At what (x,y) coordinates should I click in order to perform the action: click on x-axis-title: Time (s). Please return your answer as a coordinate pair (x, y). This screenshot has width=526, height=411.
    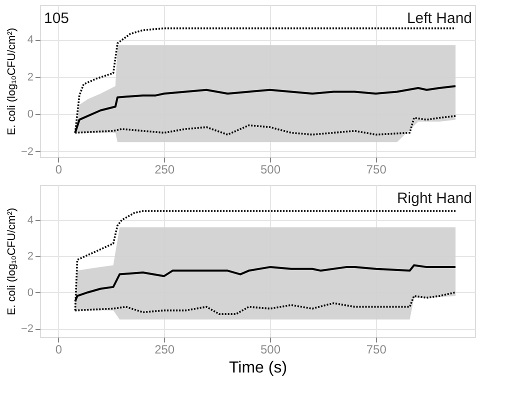
    Looking at the image, I should click on (258, 368).